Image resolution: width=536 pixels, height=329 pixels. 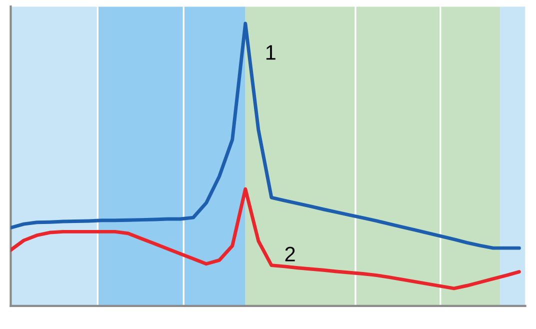 What do you see at coordinates (290, 254) in the screenshot?
I see `series-label: 2` at bounding box center [290, 254].